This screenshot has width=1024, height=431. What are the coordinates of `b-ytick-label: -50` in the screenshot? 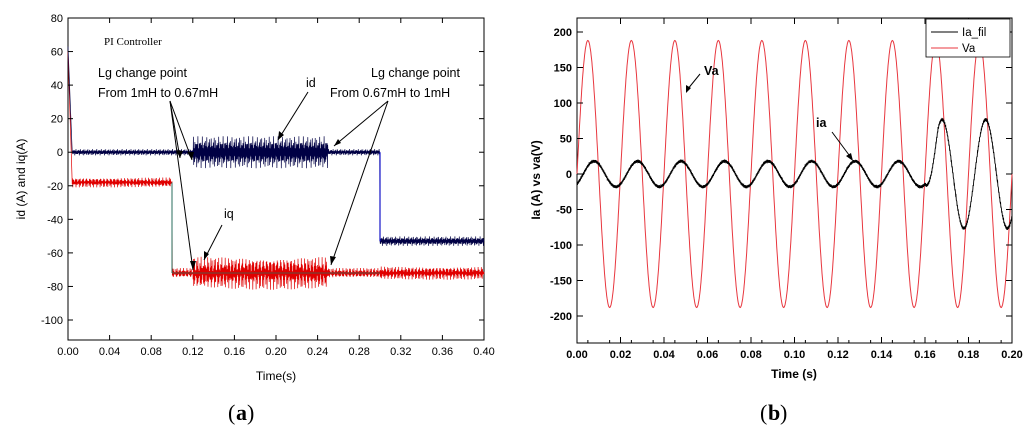 It's located at (564, 211).